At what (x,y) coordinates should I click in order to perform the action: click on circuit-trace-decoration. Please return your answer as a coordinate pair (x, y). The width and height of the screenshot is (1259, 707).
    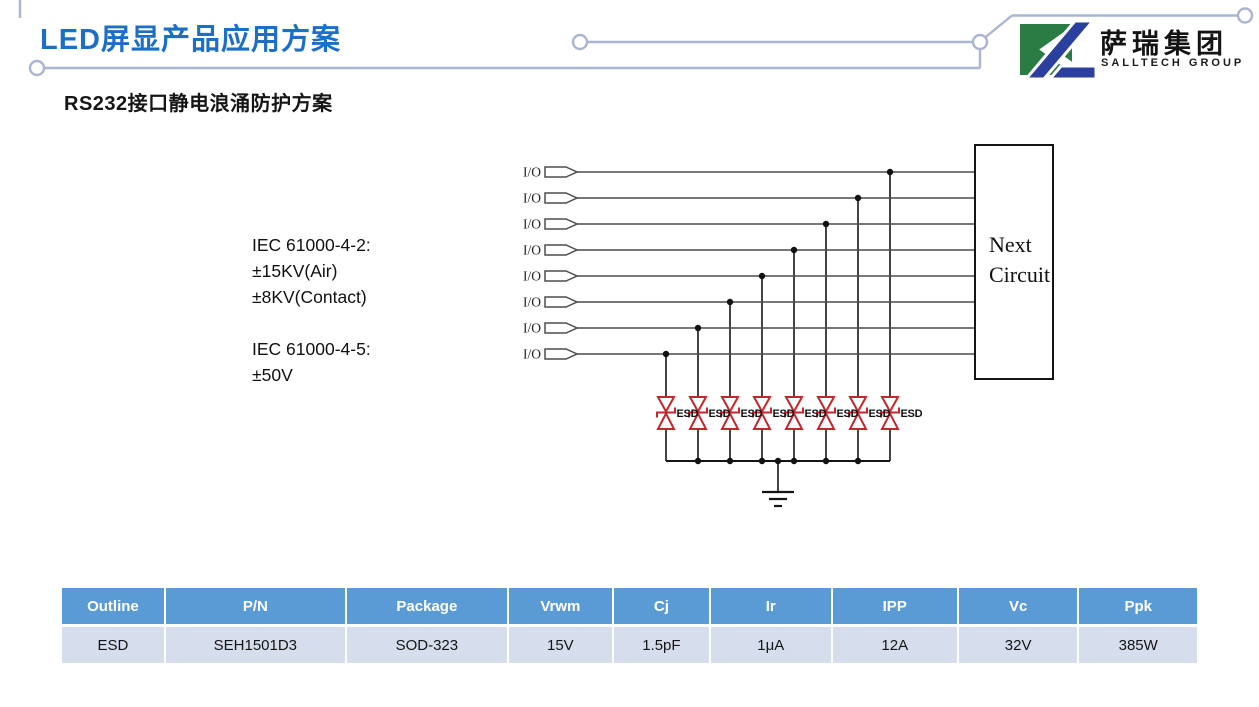
    Looking at the image, I should click on (636, 38).